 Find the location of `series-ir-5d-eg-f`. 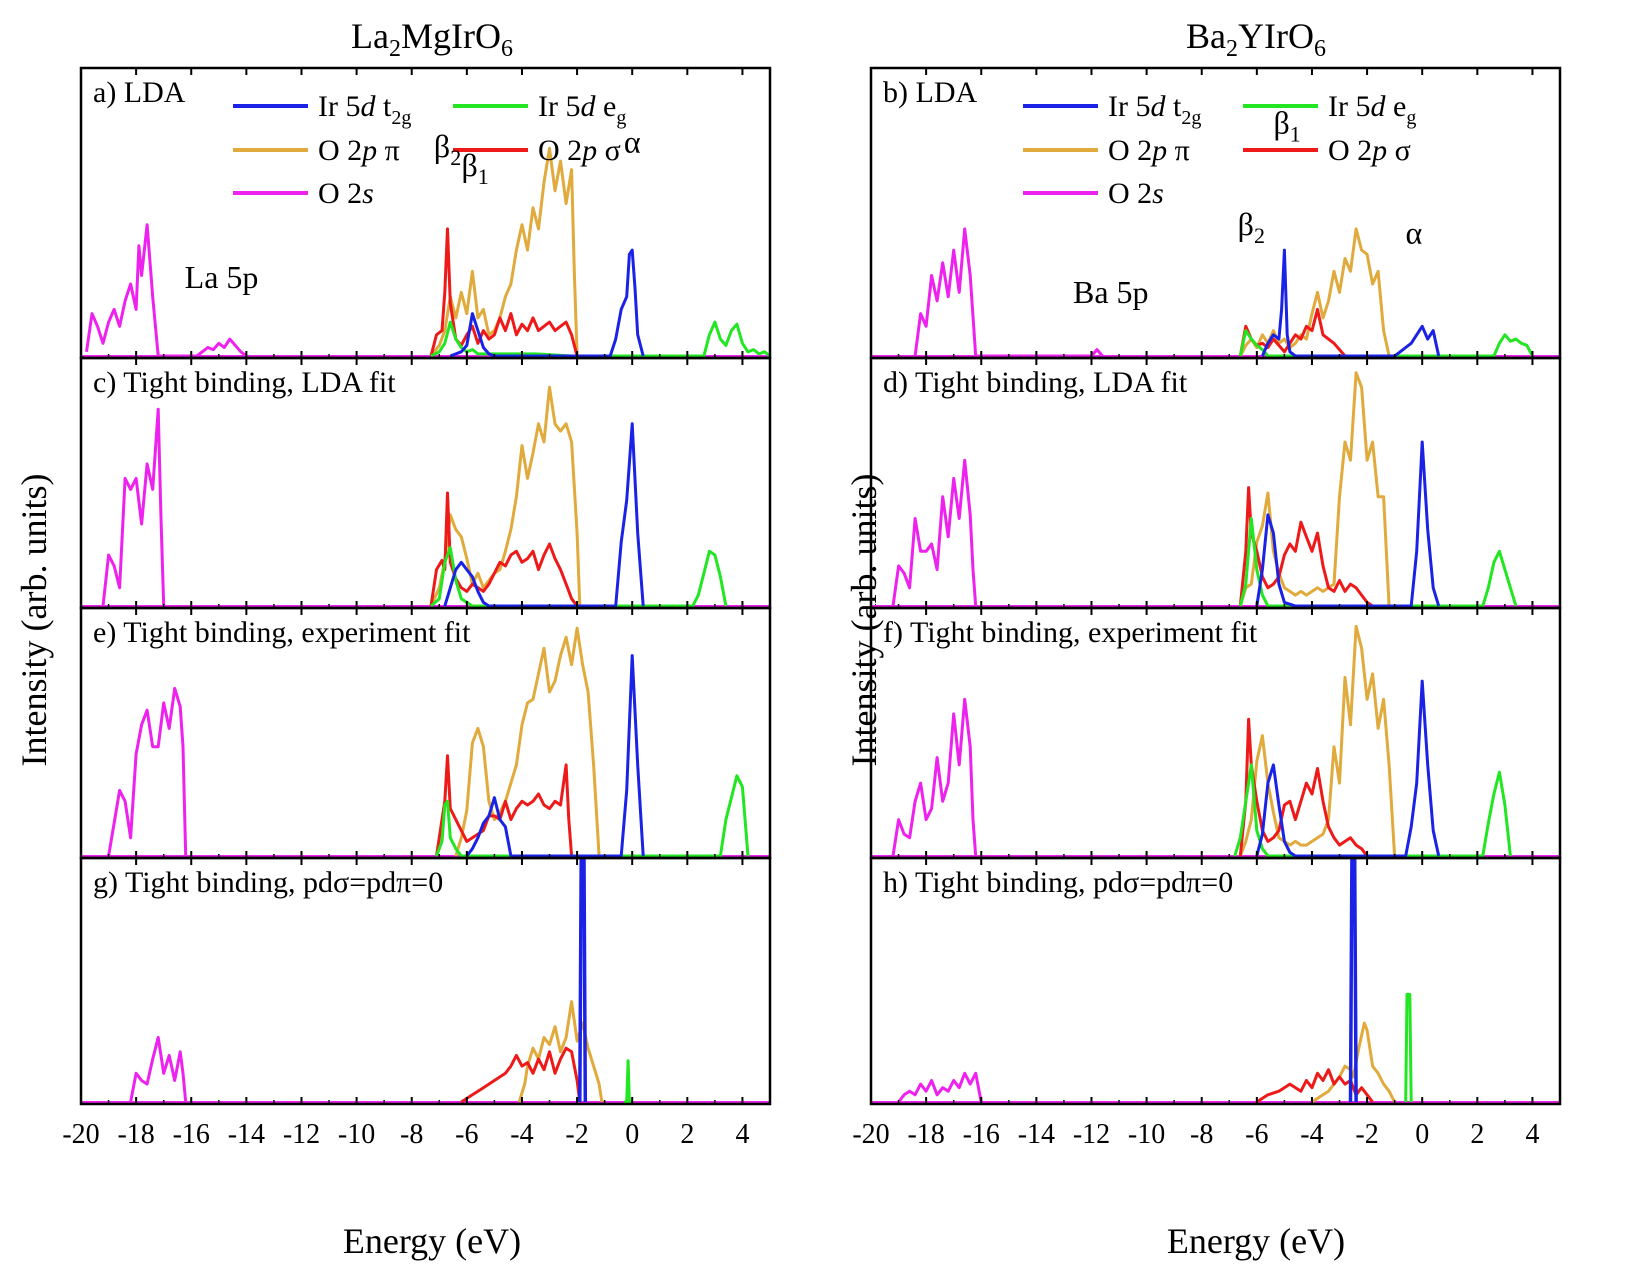

series-ir-5d-eg-f is located at coordinates (1372, 810).